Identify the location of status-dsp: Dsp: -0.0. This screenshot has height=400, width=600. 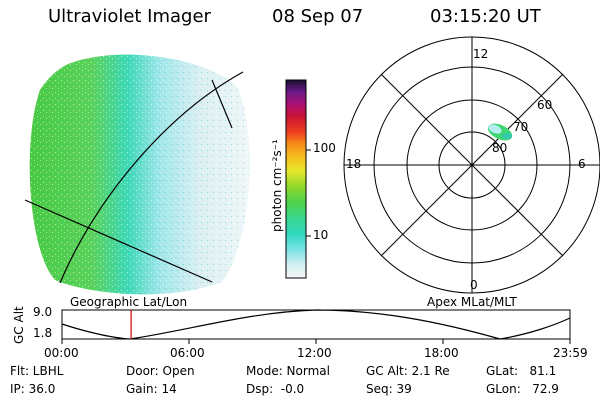
(275, 389).